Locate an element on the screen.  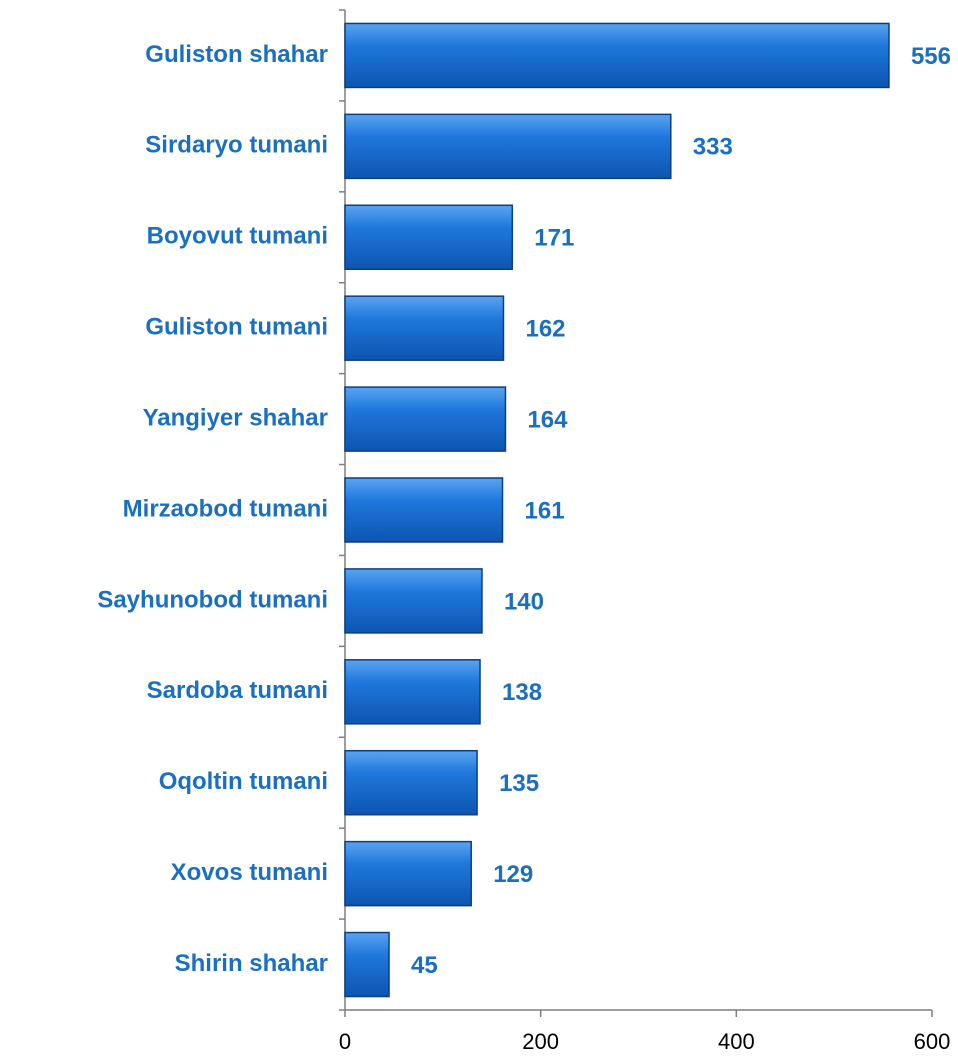
value-label: 138 is located at coordinates (522, 692).